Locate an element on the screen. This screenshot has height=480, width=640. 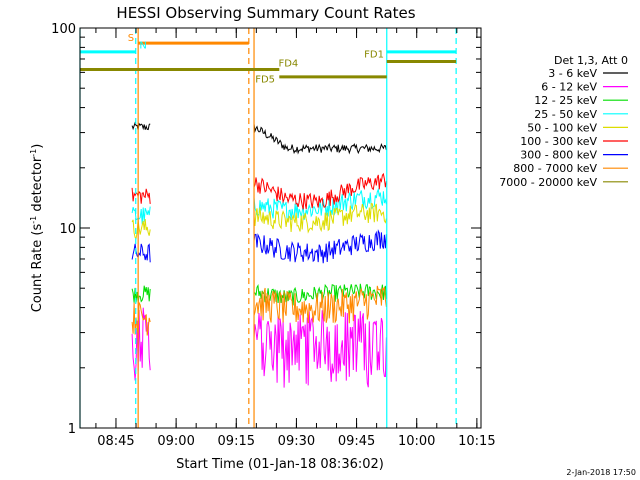
bar-label-0: S is located at coordinates (131, 38).